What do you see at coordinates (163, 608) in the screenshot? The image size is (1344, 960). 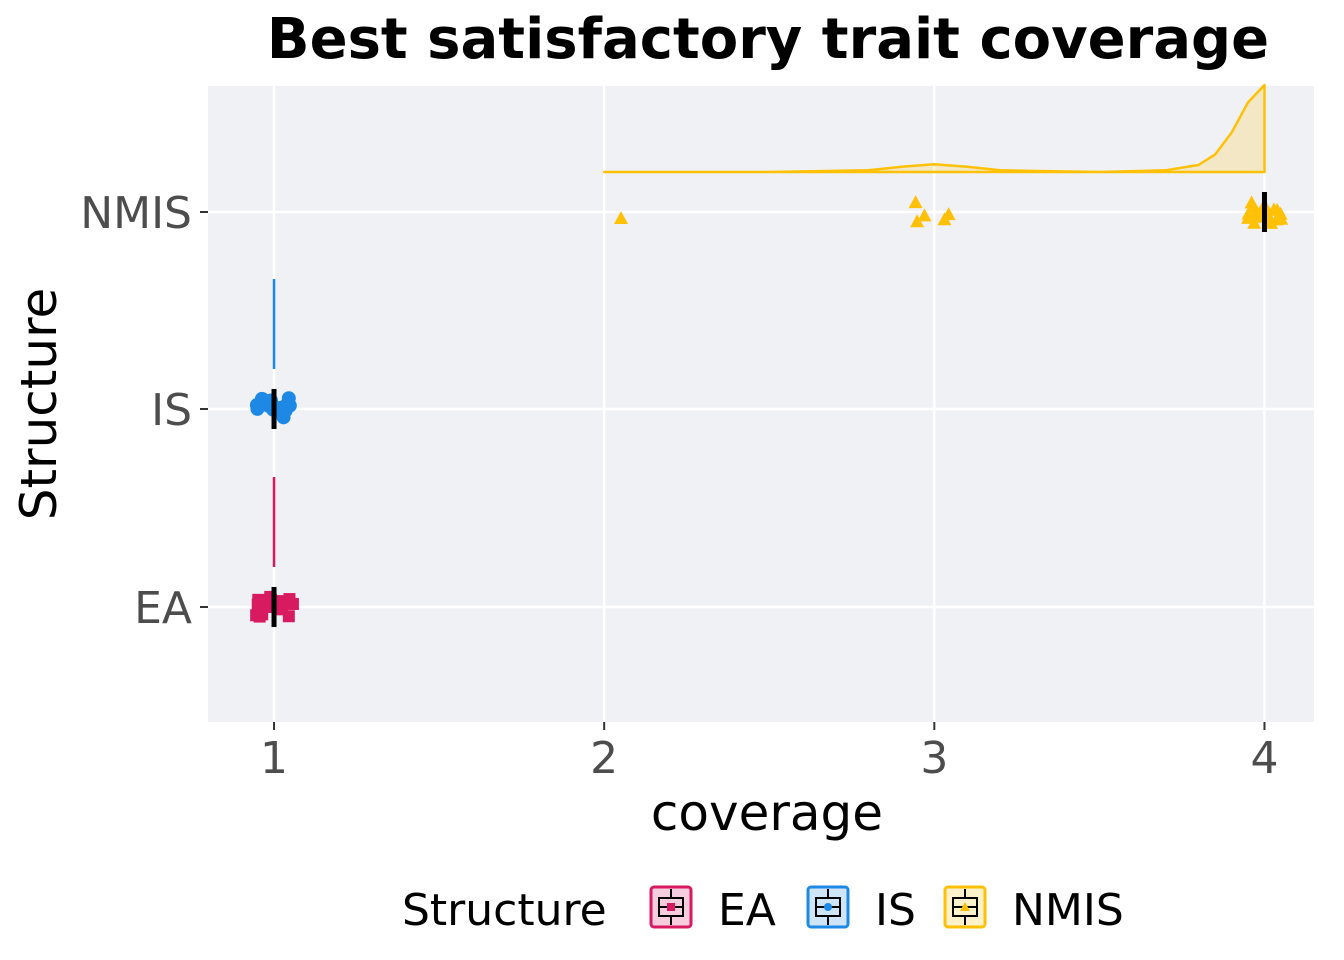 I see `y-tick-label: EA` at bounding box center [163, 608].